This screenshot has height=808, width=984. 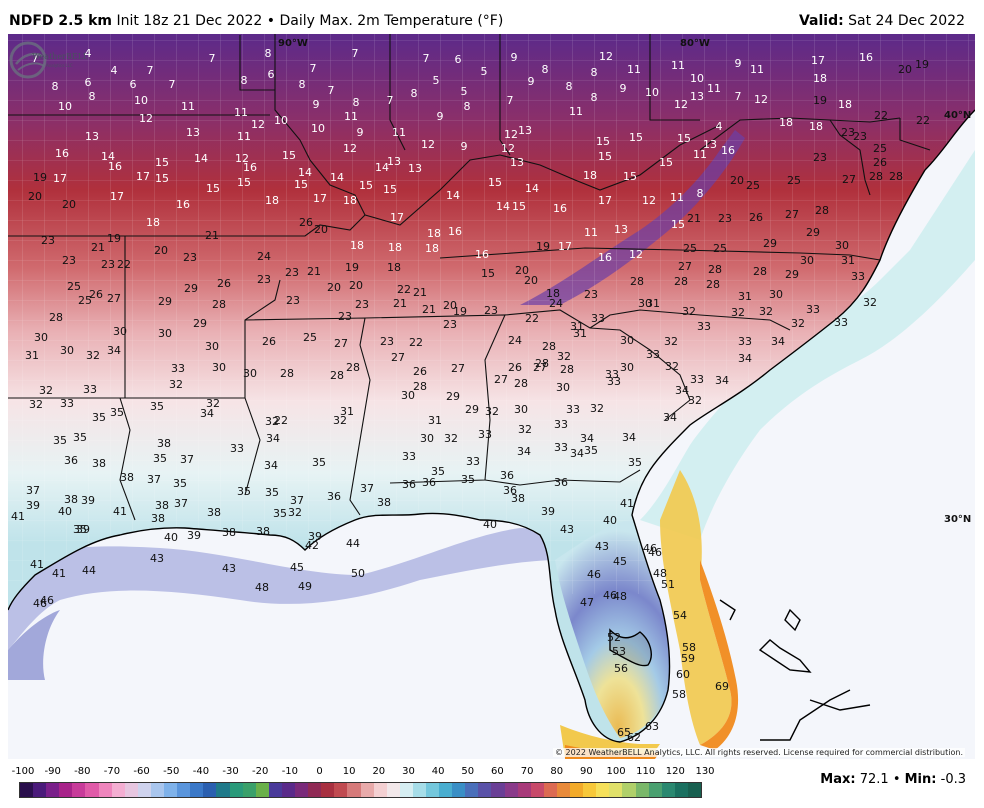 What do you see at coordinates (510, 490) in the screenshot?
I see `temperature-label: 36` at bounding box center [510, 490].